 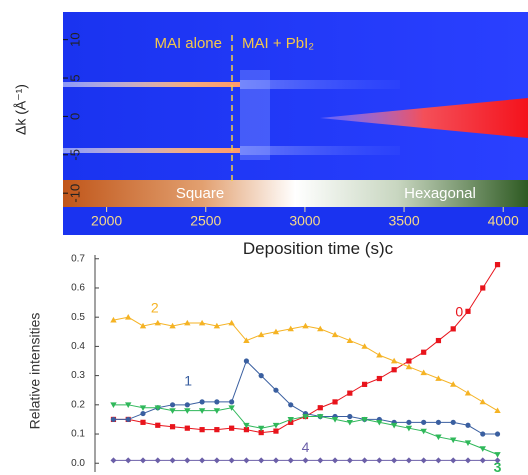 I want to click on x-tick-label: 2500, so click(x=205, y=221).